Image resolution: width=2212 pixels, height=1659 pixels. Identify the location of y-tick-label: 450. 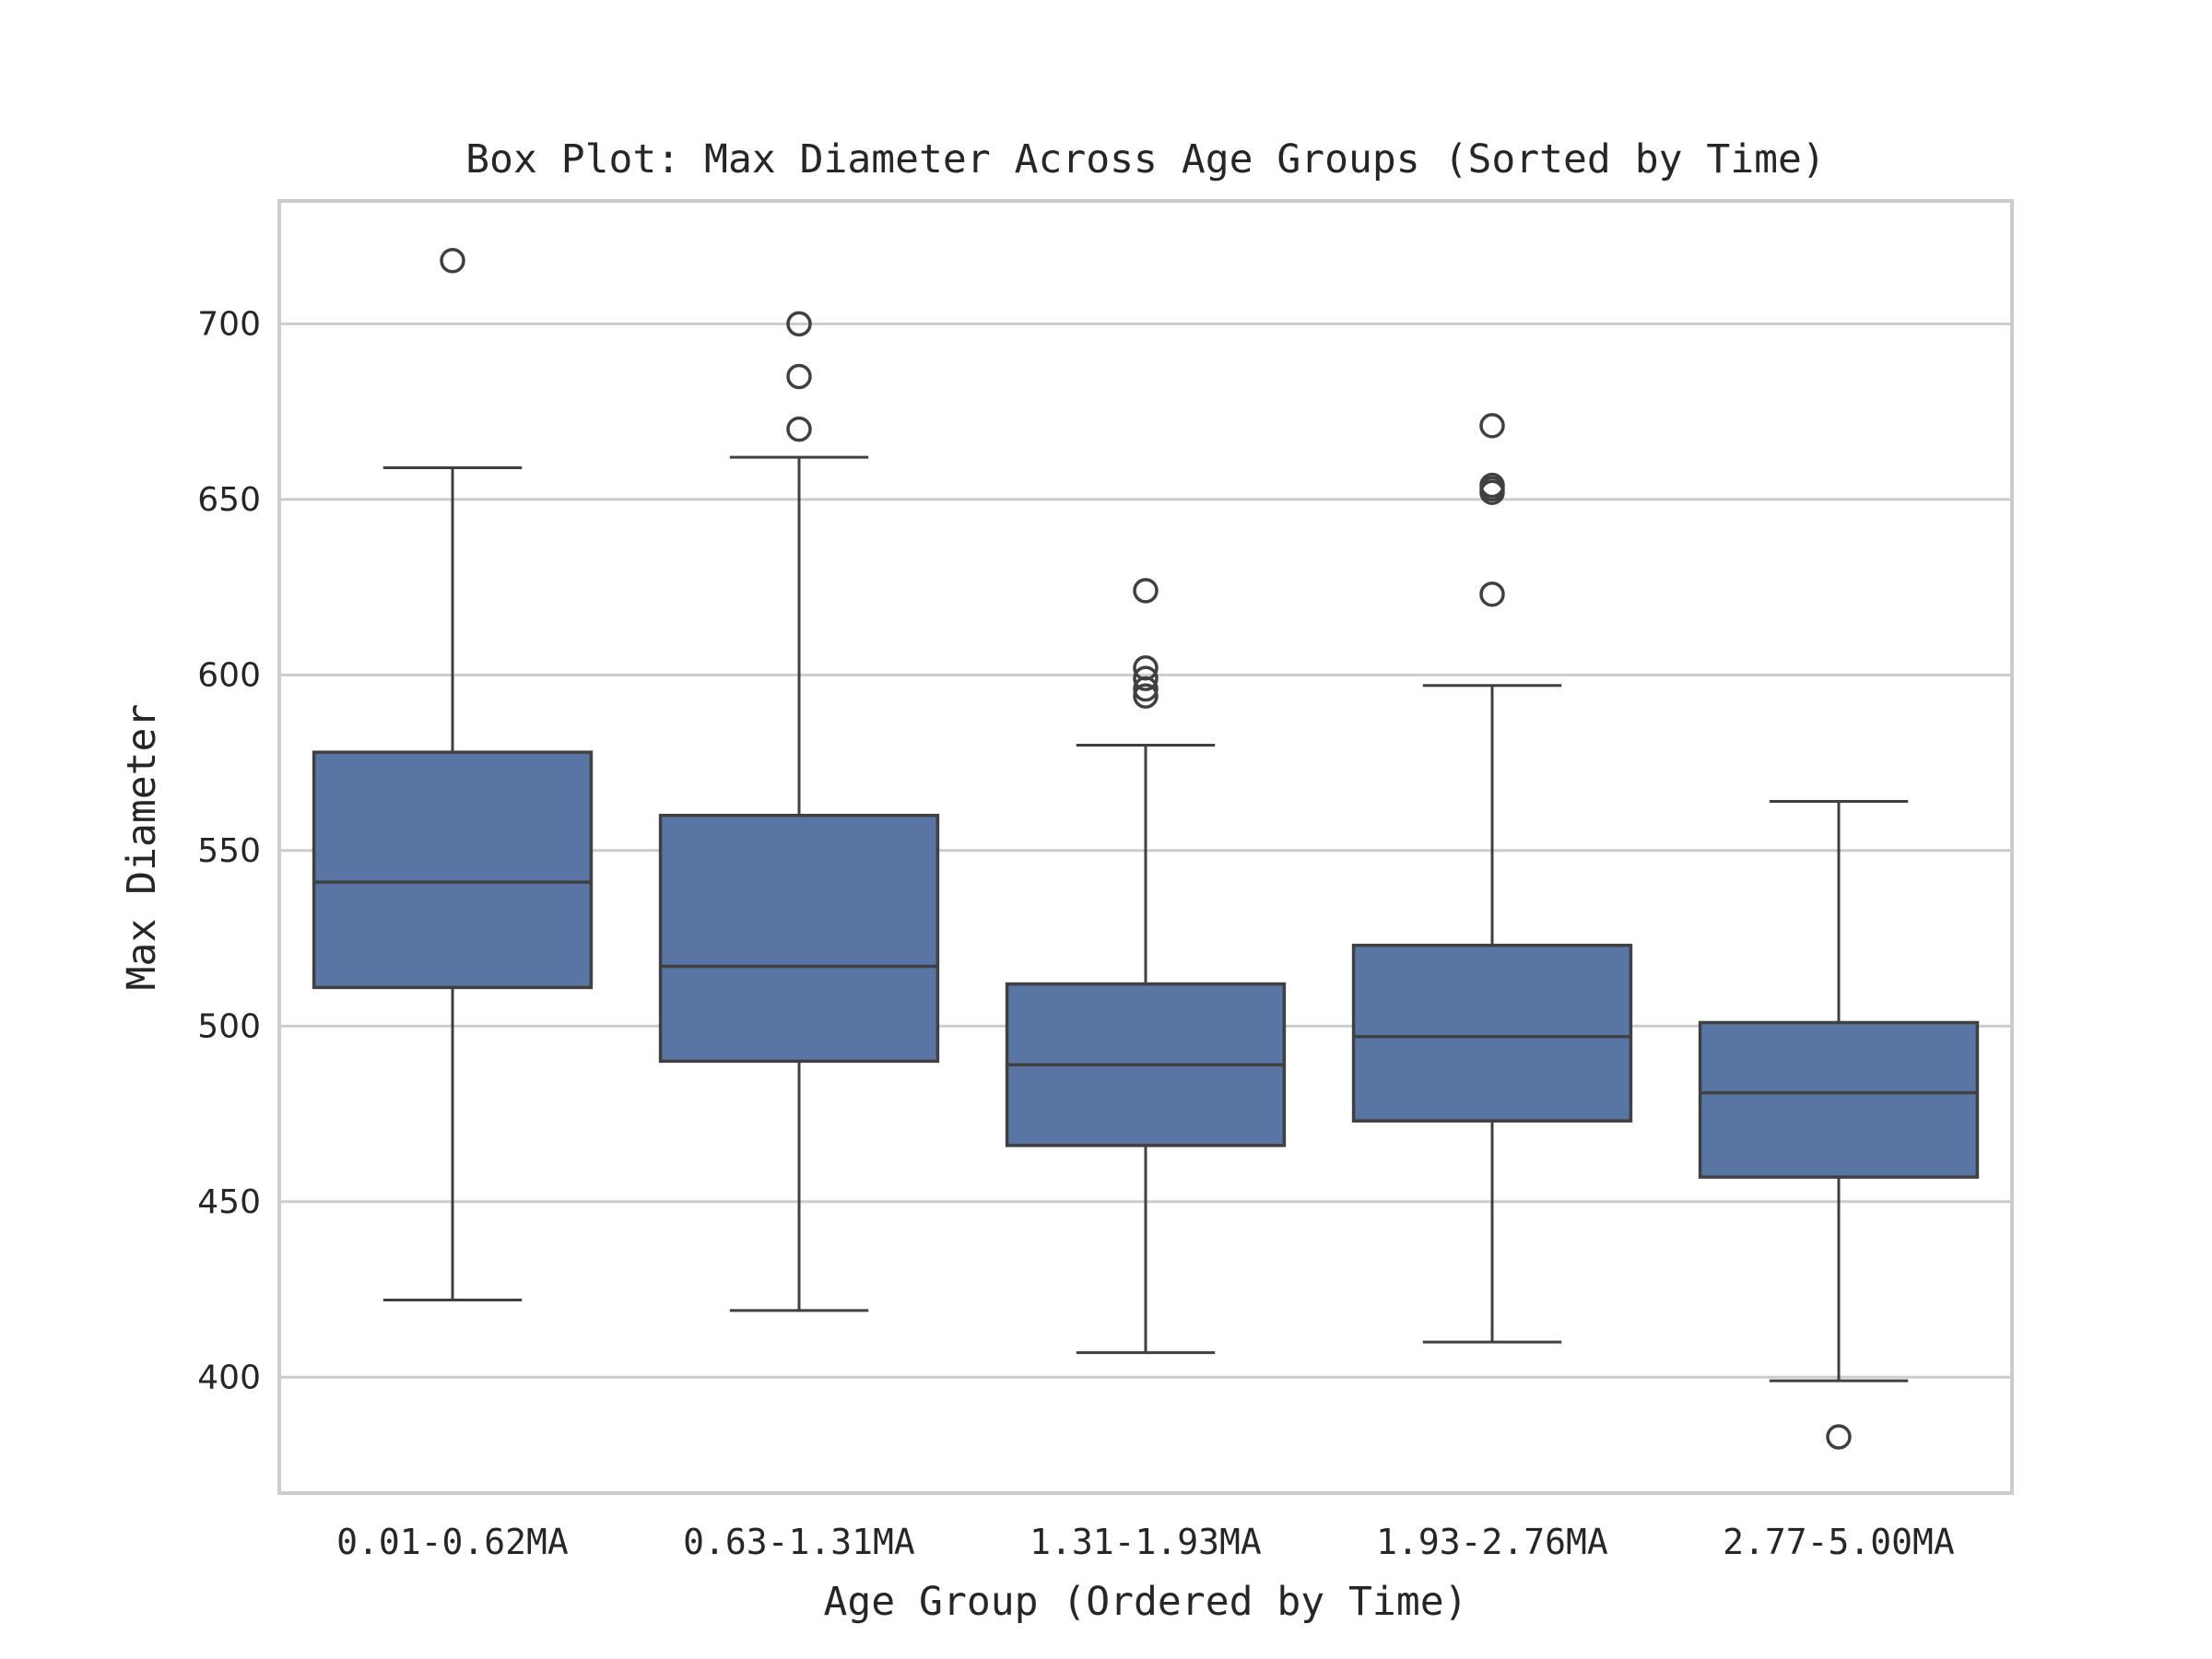
(229, 1202).